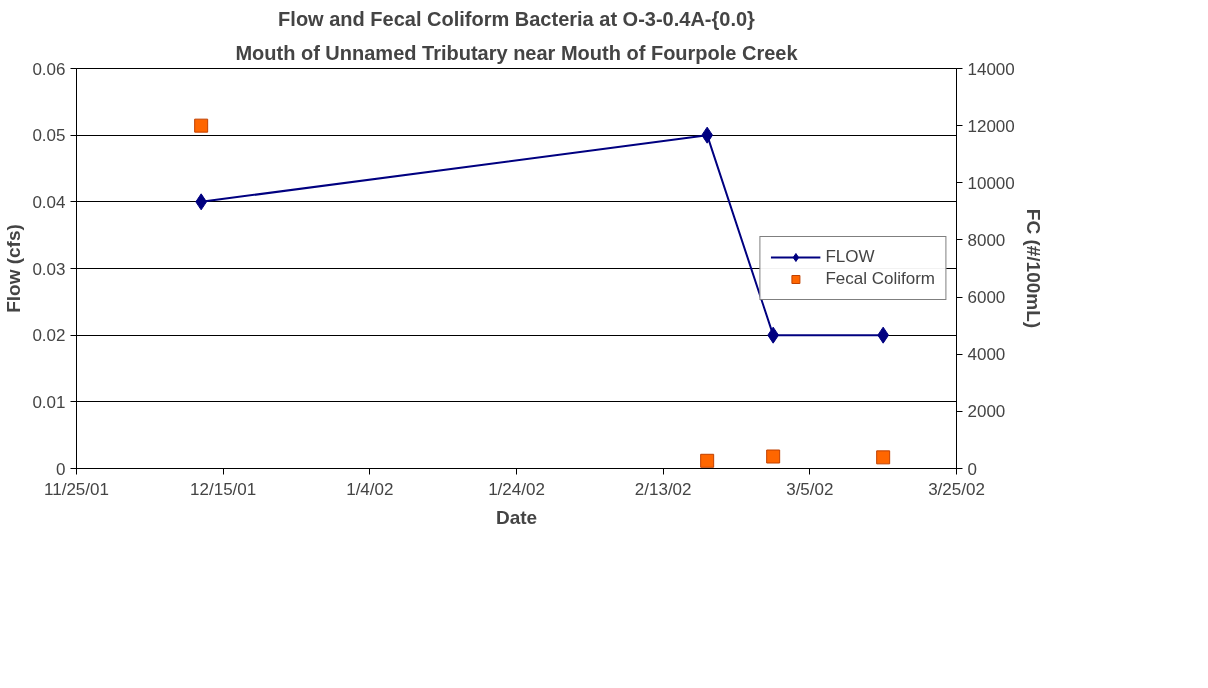 The image size is (1208, 688). Describe the element at coordinates (517, 18) in the screenshot. I see `chart-title: Flow and Fecal Coliform Bacteria at O-3-0.4A-{0.0}` at that location.